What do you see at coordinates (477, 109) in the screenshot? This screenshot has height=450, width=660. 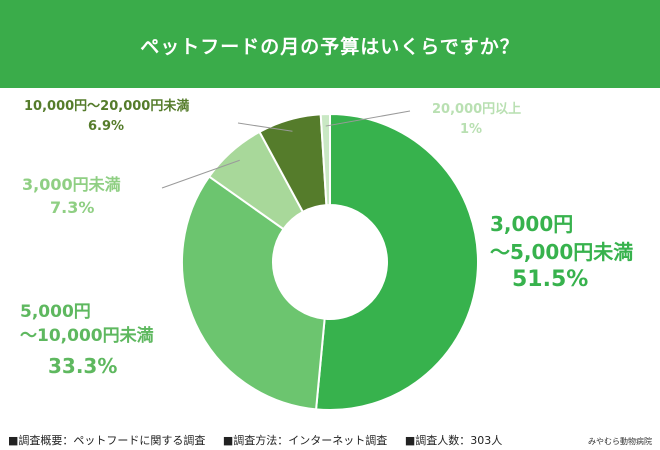 I see `label-over-20000-line1: 20,000円以上` at bounding box center [477, 109].